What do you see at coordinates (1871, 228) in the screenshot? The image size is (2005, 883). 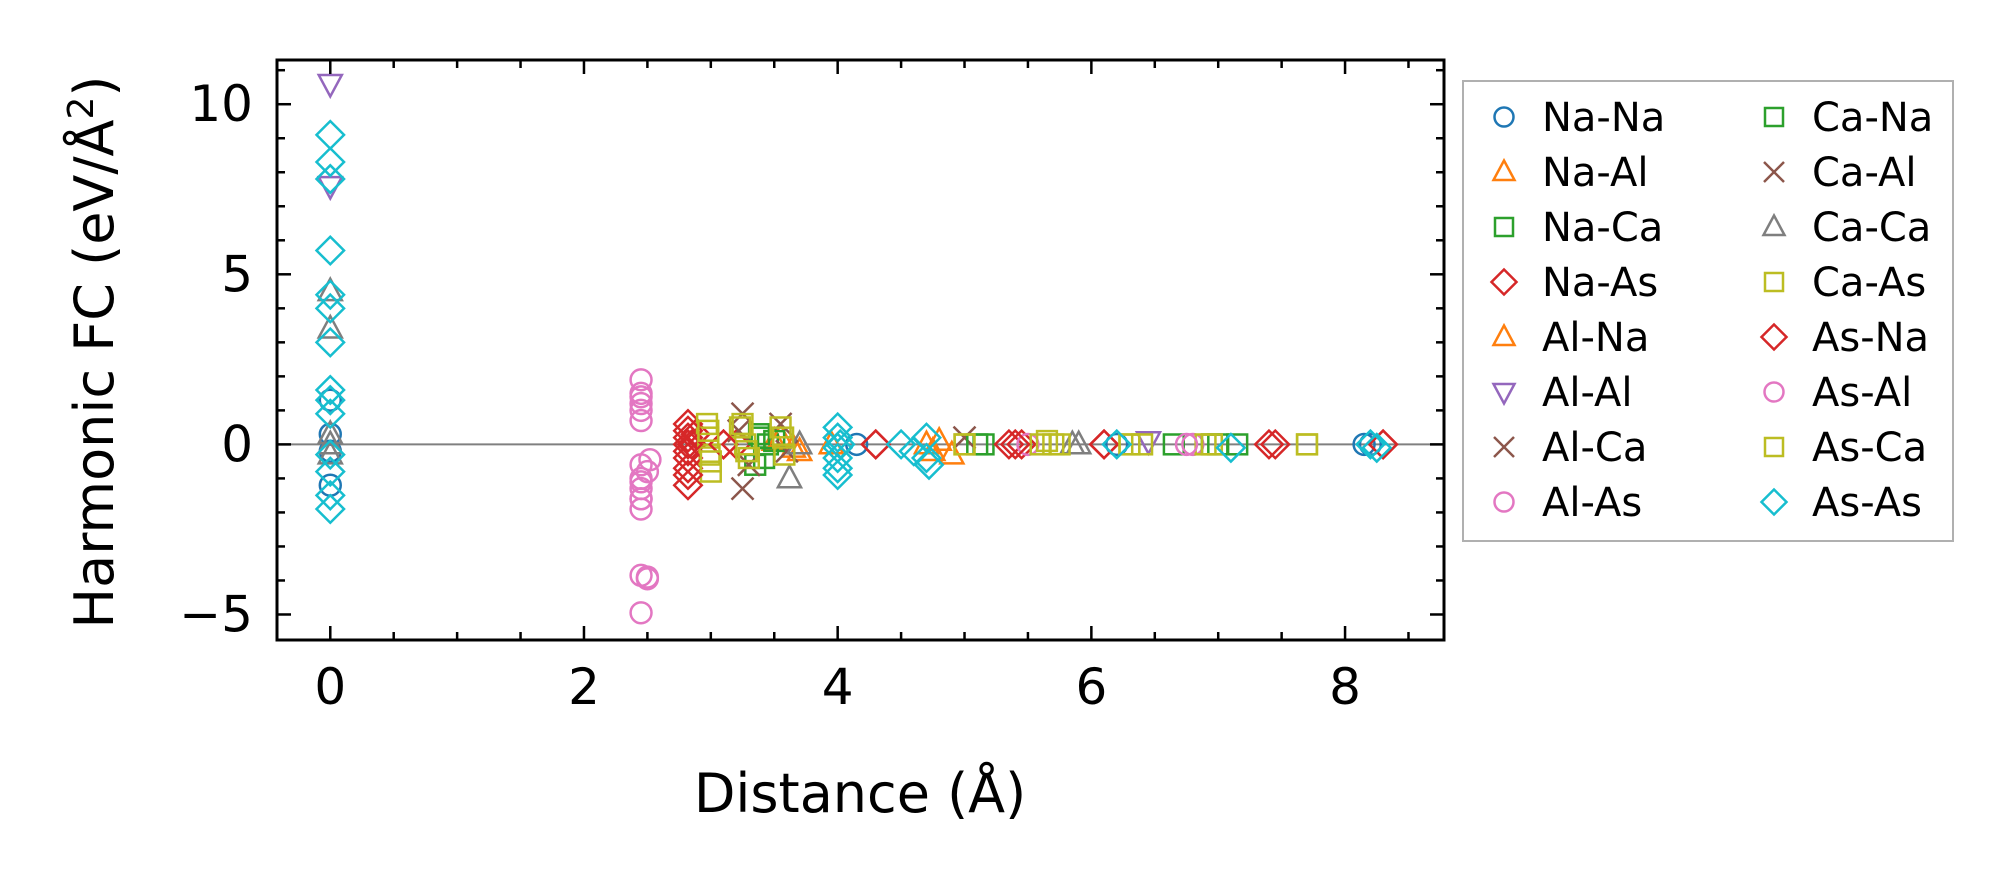 I see `legend-label-ca-ca: Ca-Ca` at bounding box center [1871, 228].